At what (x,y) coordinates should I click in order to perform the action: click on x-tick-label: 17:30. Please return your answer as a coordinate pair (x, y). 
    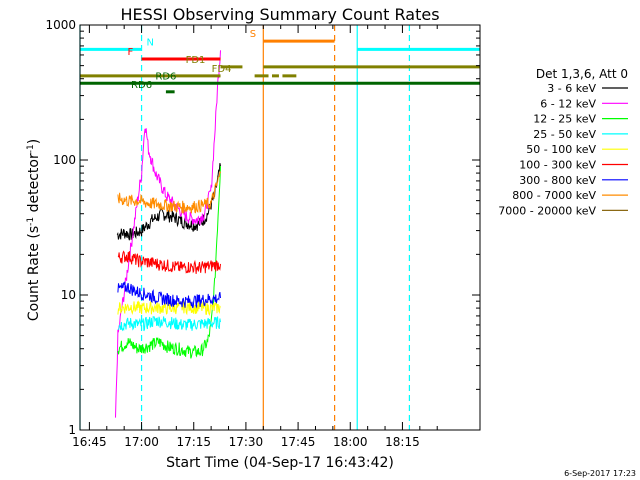
    Looking at the image, I should click on (246, 442).